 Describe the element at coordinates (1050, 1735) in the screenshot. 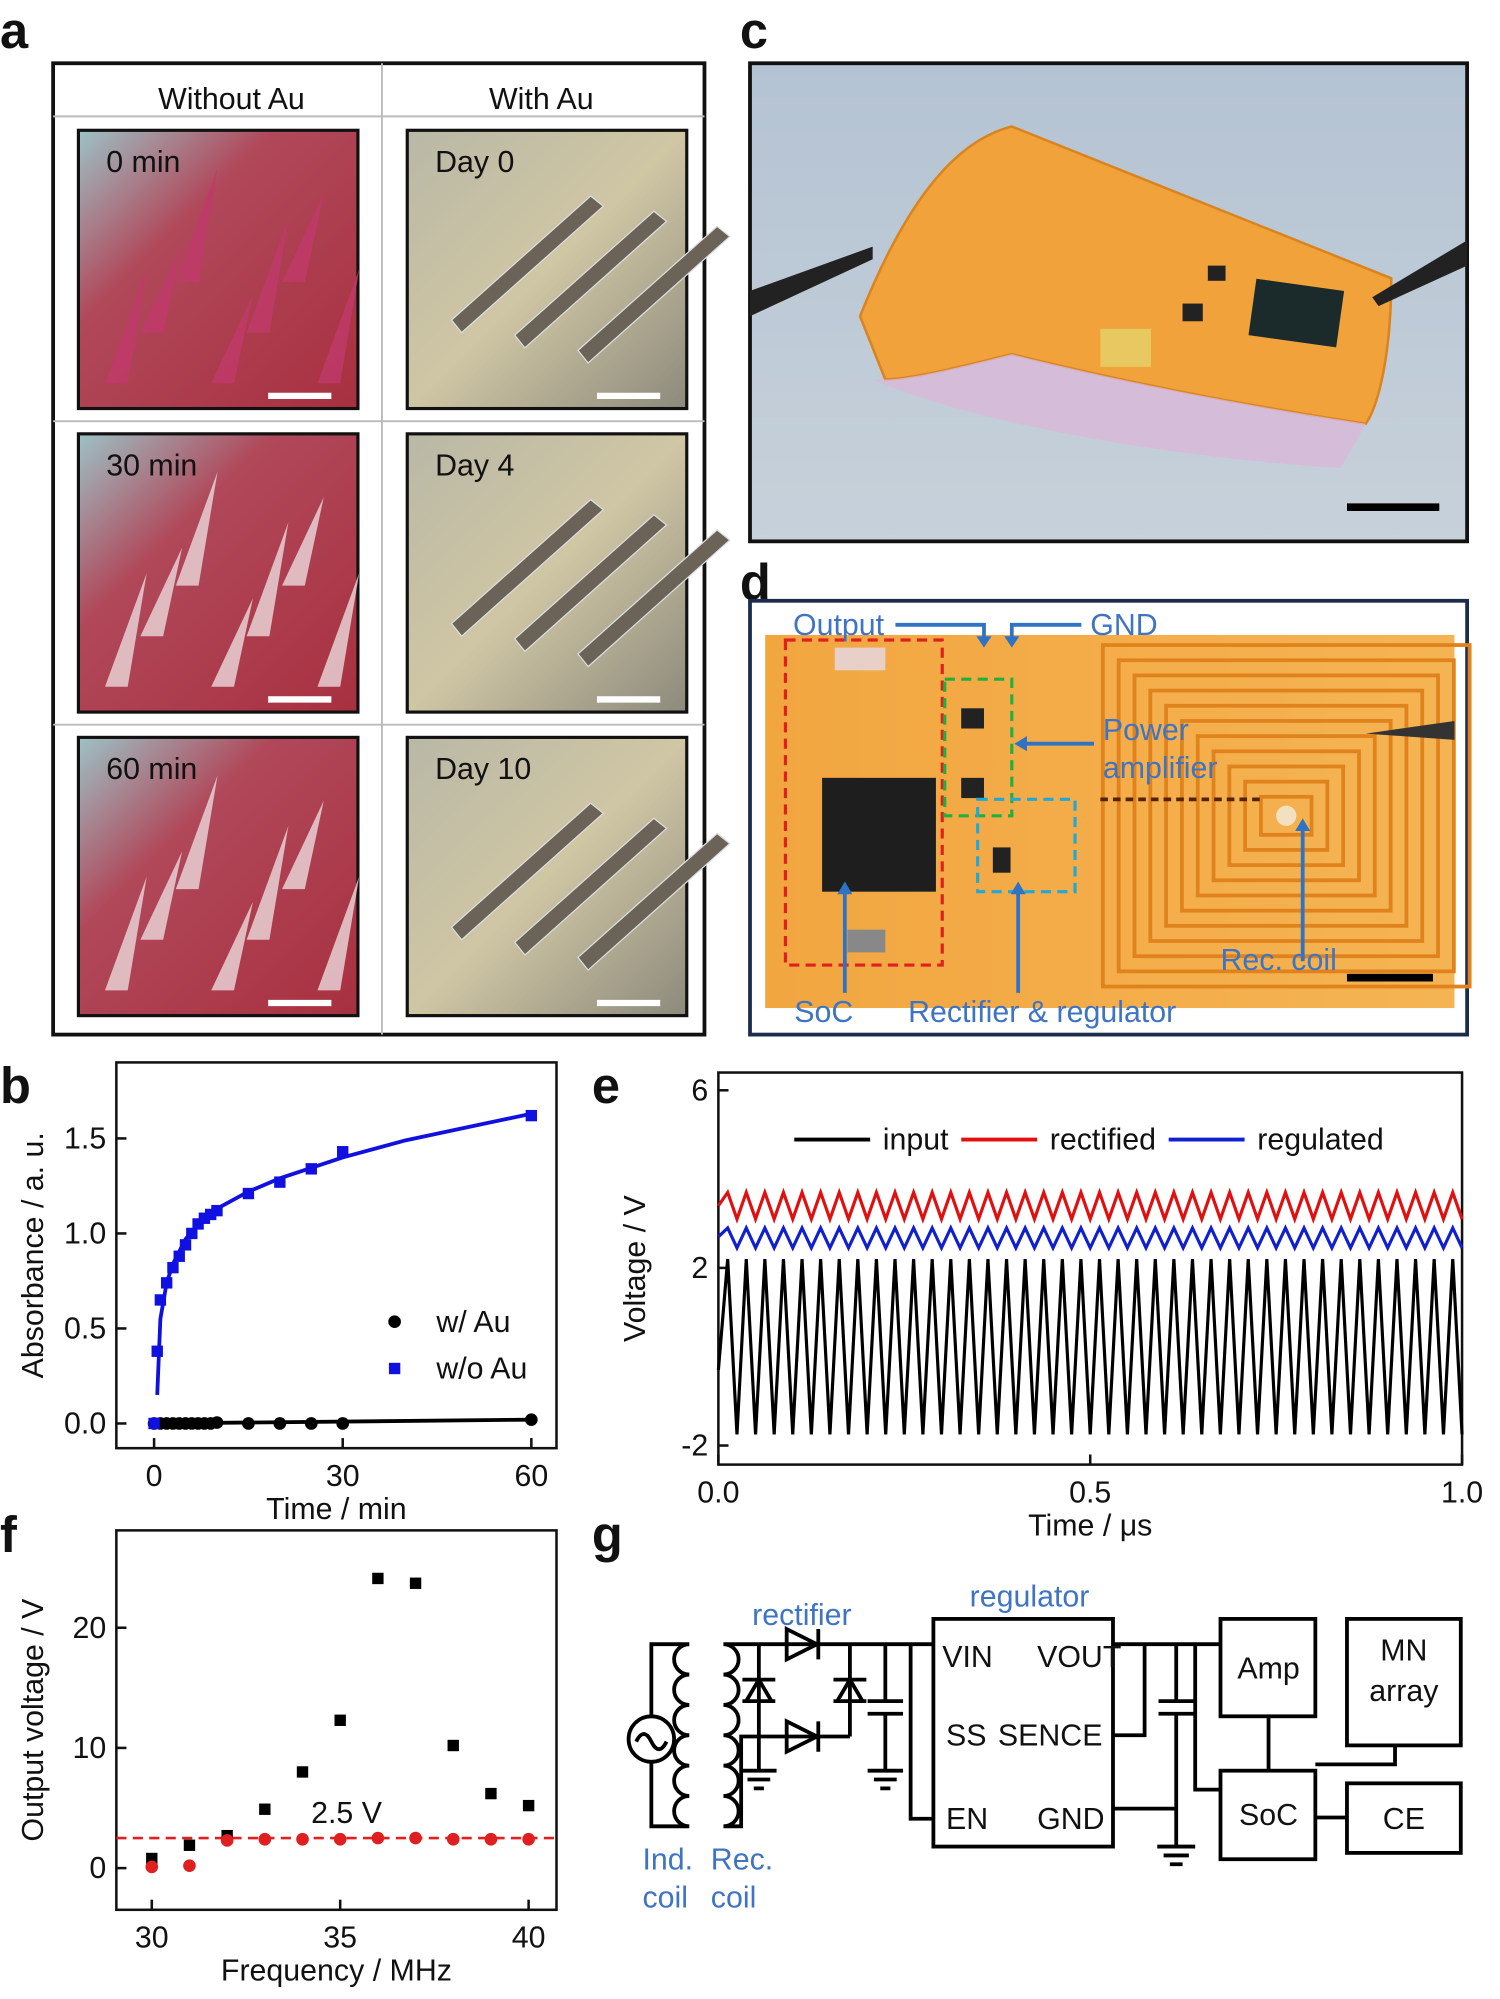

I see `pin-label: SENCE` at that location.